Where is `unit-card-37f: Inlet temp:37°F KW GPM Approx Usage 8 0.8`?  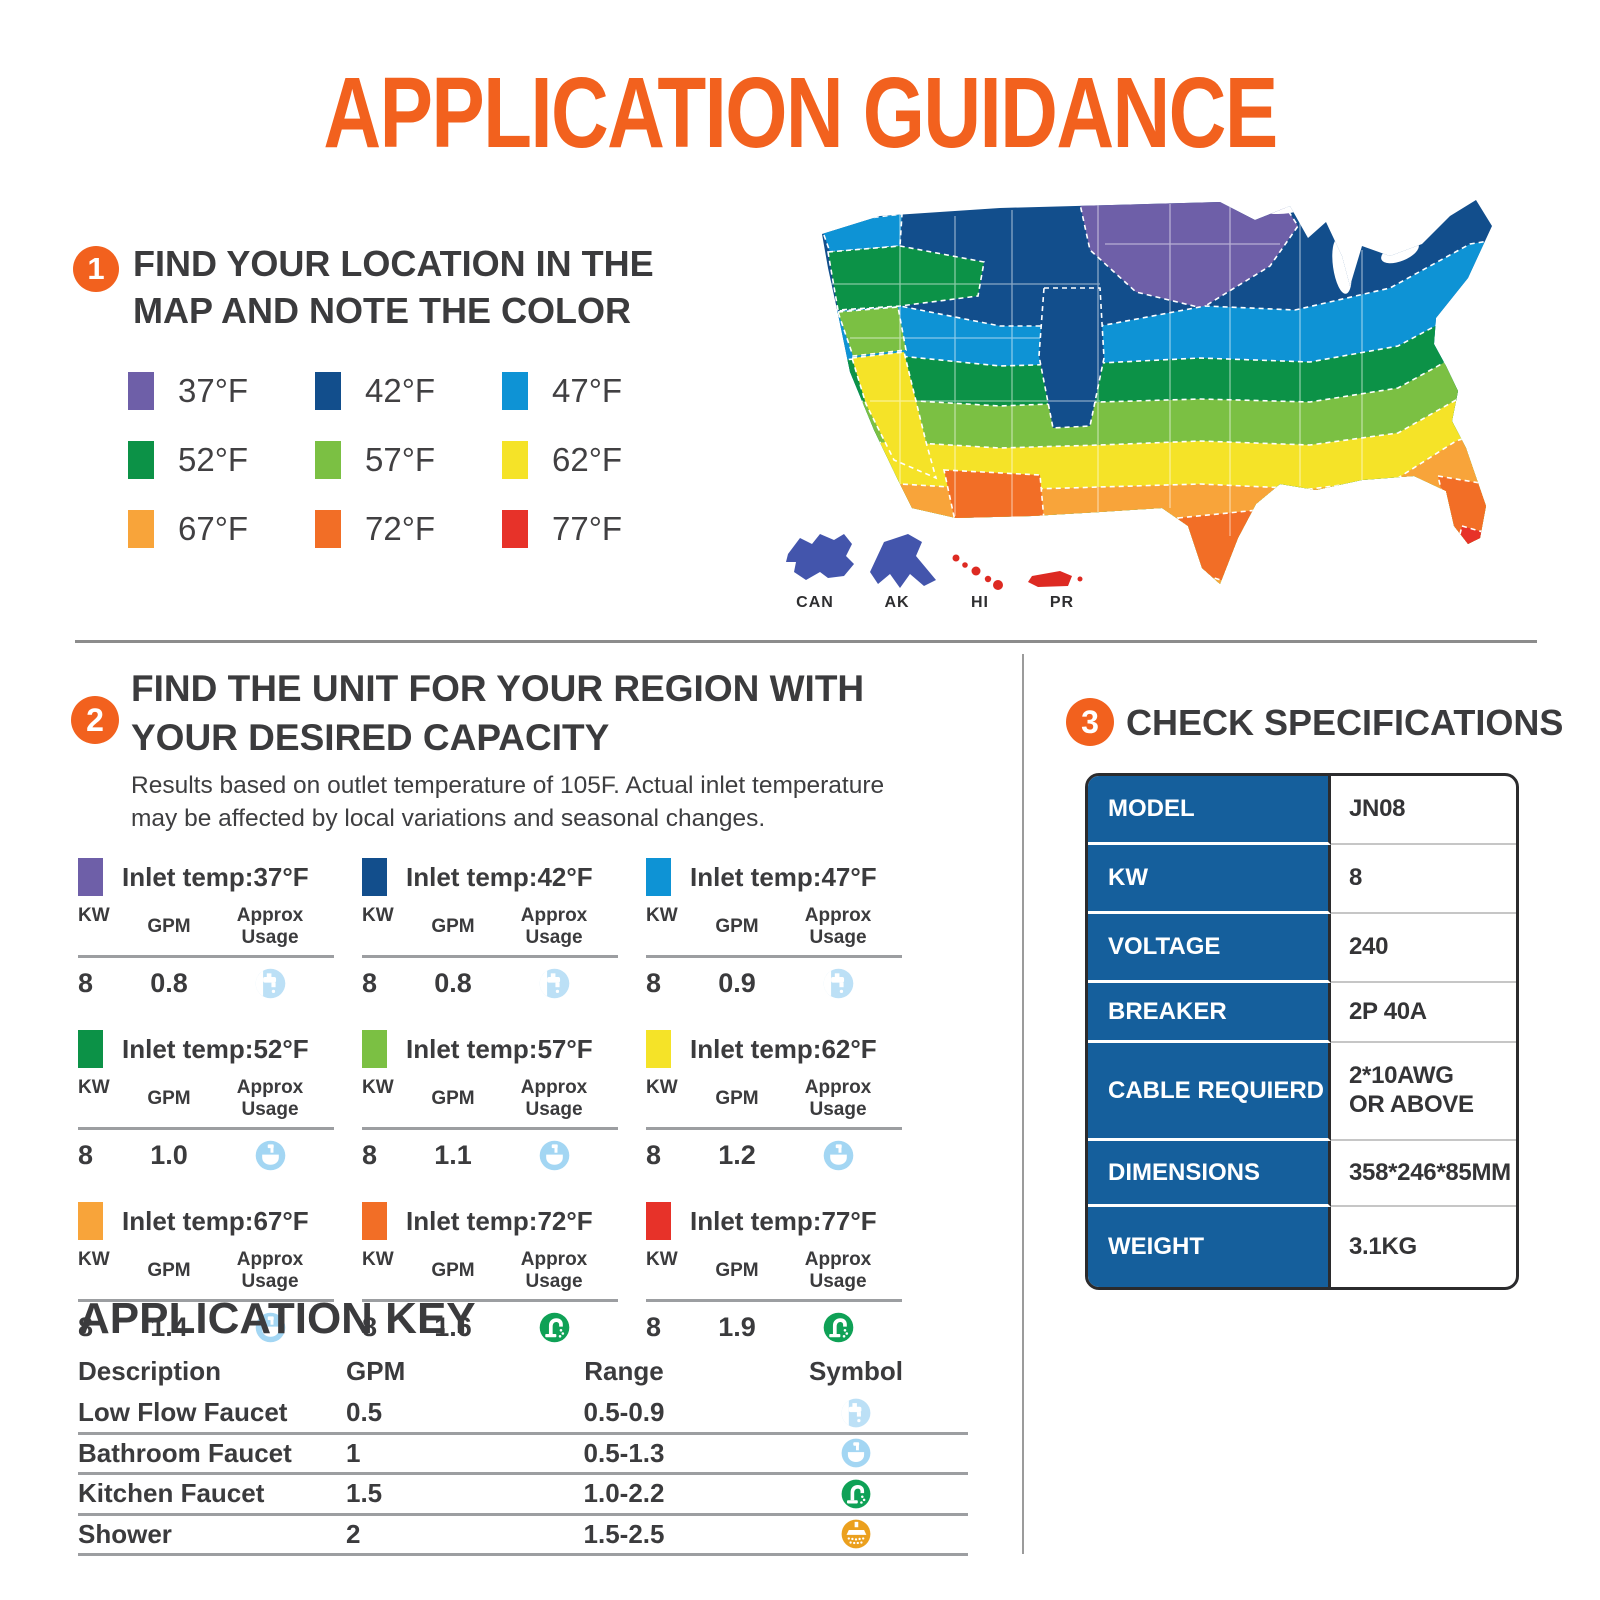
unit-card-37f: Inlet temp:37°F KW GPM Approx Usage 8 0.8 is located at coordinates (220, 930).